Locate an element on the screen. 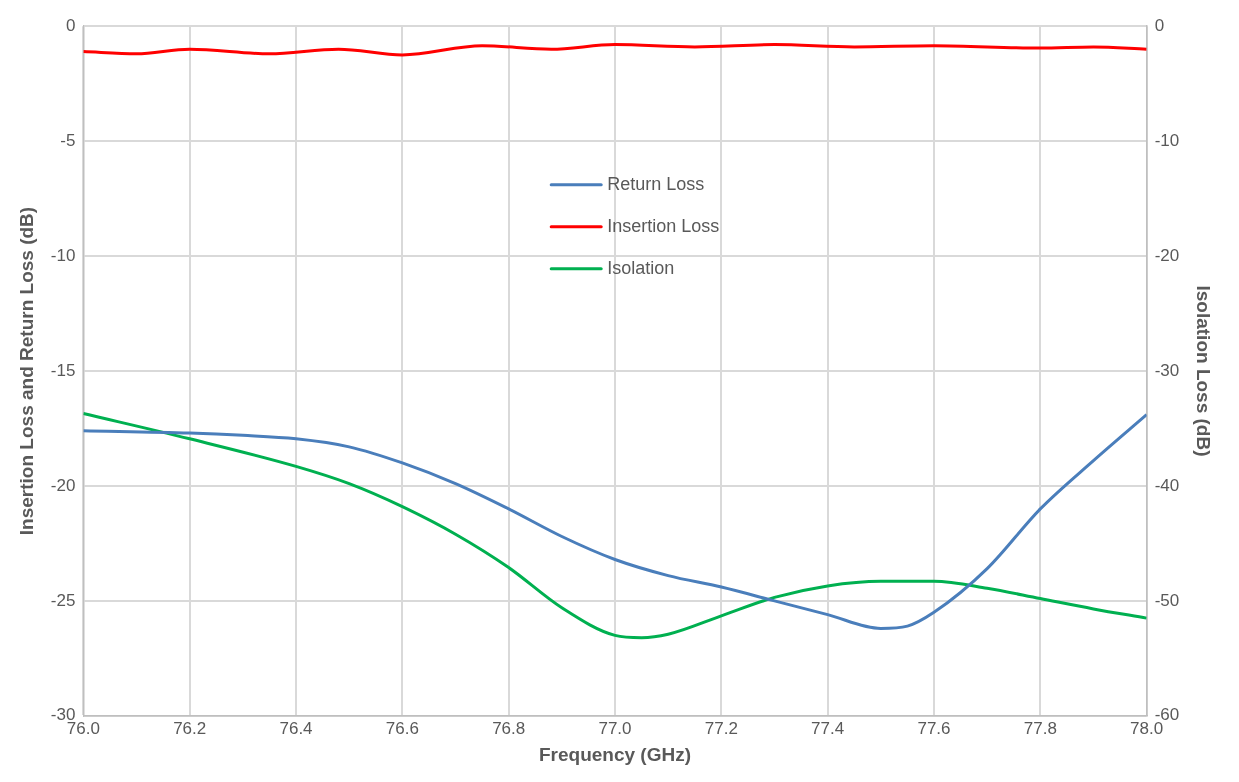 The width and height of the screenshot is (1239, 782). y2-tick-label: -50 is located at coordinates (1167, 600).